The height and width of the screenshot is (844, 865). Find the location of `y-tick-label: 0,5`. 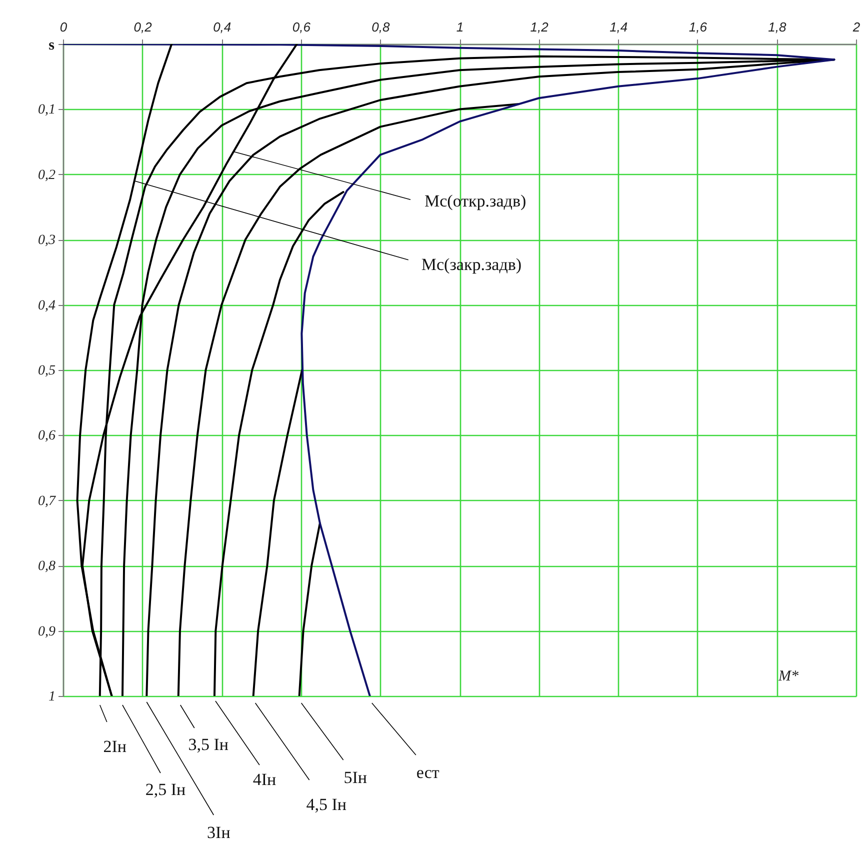

y-tick-label: 0,5 is located at coordinates (47, 371).